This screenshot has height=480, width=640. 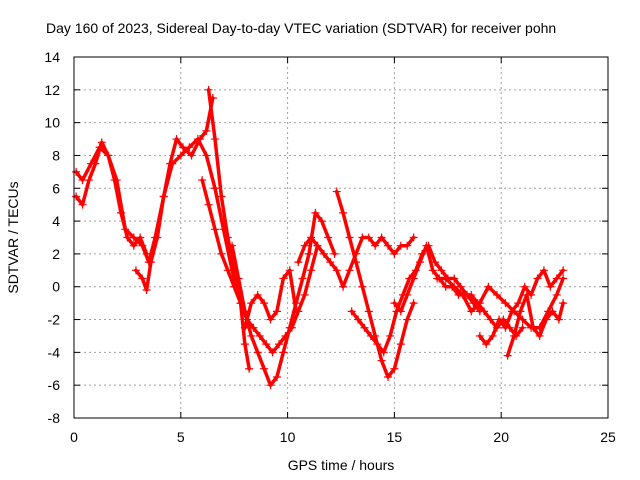 What do you see at coordinates (56, 188) in the screenshot?
I see `y-tick-label: 6` at bounding box center [56, 188].